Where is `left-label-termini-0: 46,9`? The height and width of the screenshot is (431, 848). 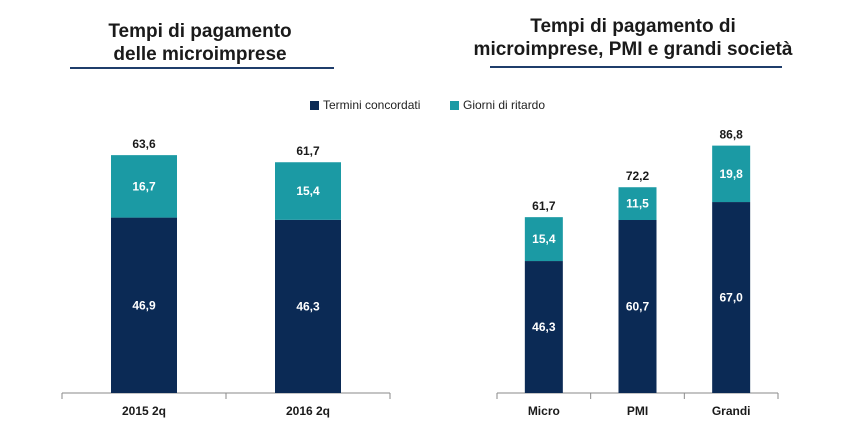
left-label-termini-0: 46,9 is located at coordinates (144, 305).